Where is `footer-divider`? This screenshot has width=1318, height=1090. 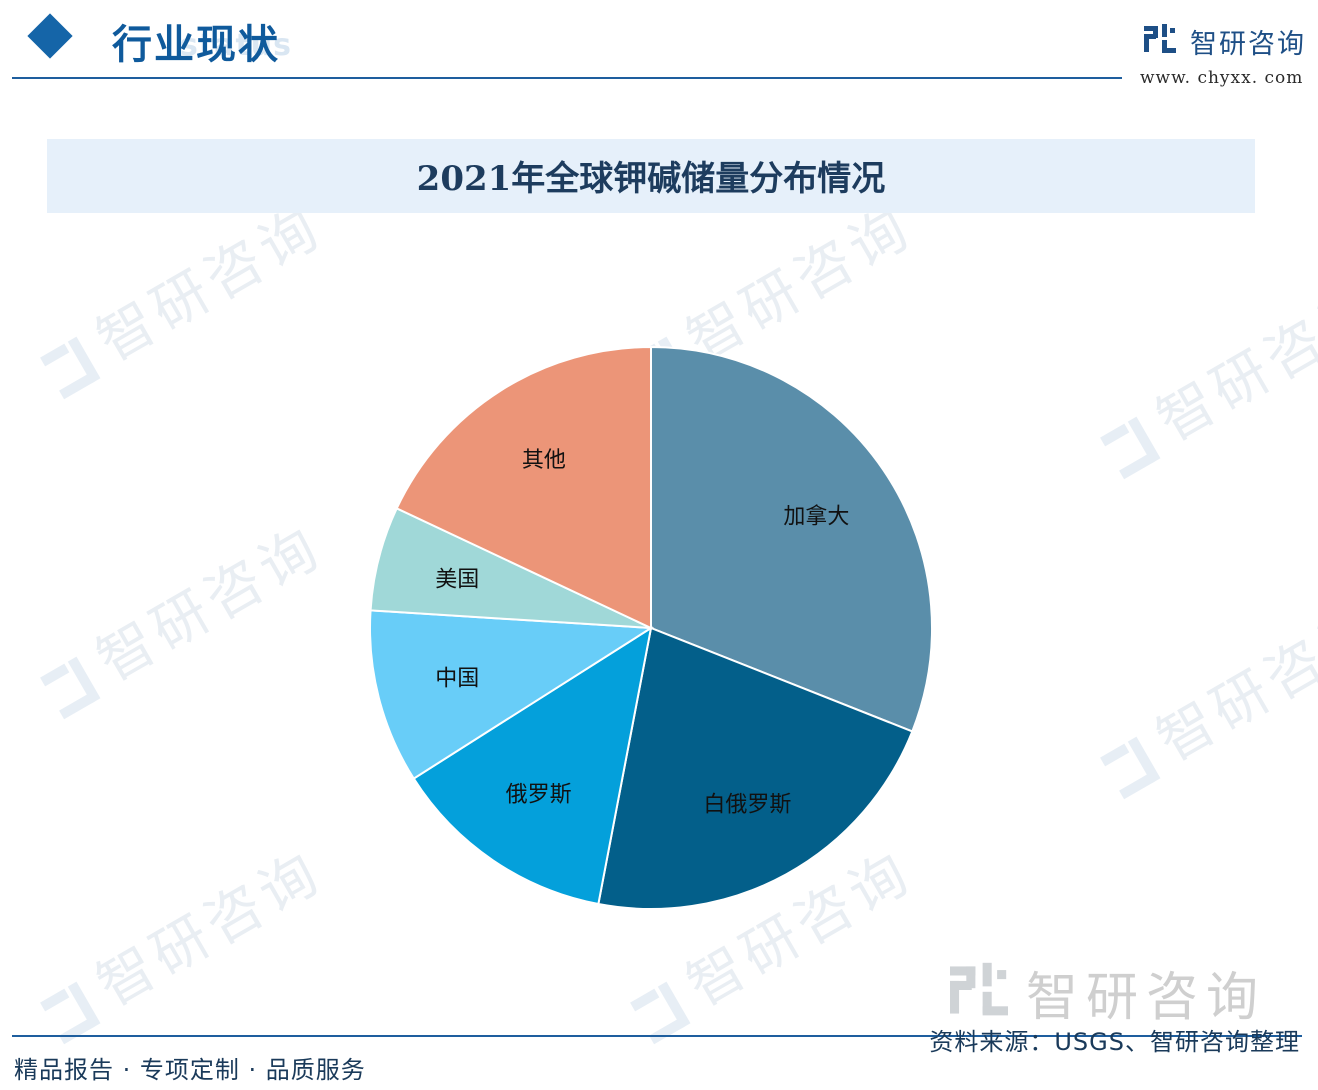
footer-divider is located at coordinates (657, 1036).